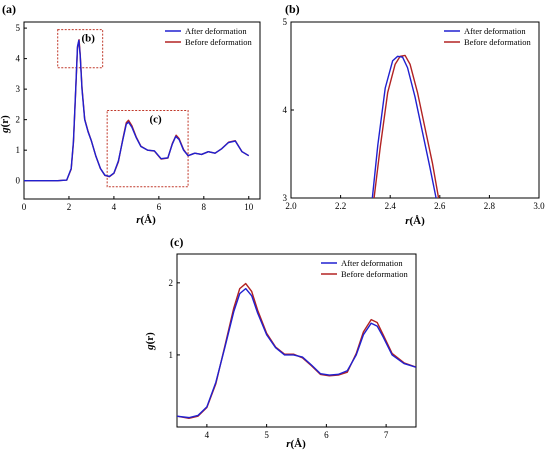  Describe the element at coordinates (415, 221) in the screenshot. I see `panel-b-x-axis-title: r(Å)` at that location.